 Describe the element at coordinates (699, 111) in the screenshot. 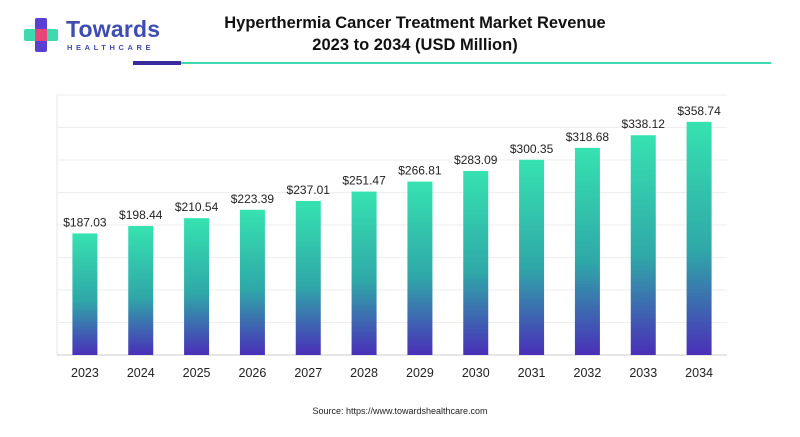

I see `value-label: $358.74` at that location.